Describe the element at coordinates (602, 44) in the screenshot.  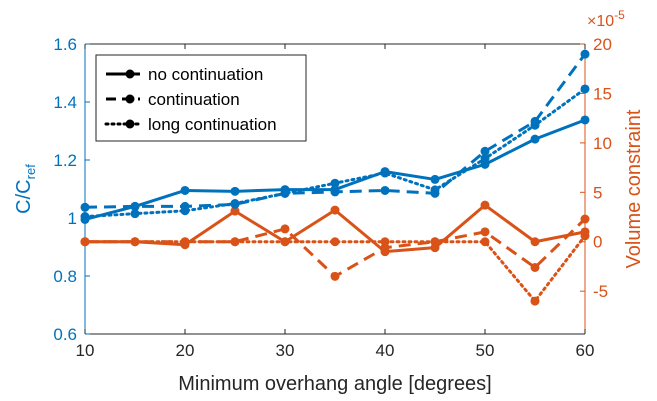
I see `right-tick-label: 20` at that location.